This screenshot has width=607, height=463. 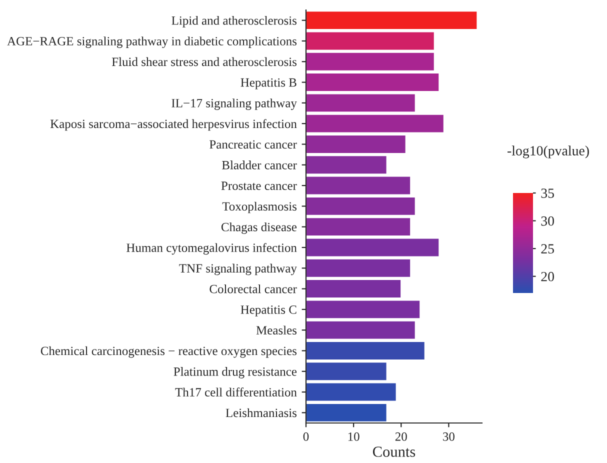 I want to click on y-tick-label: Chagas disease, so click(x=259, y=228).